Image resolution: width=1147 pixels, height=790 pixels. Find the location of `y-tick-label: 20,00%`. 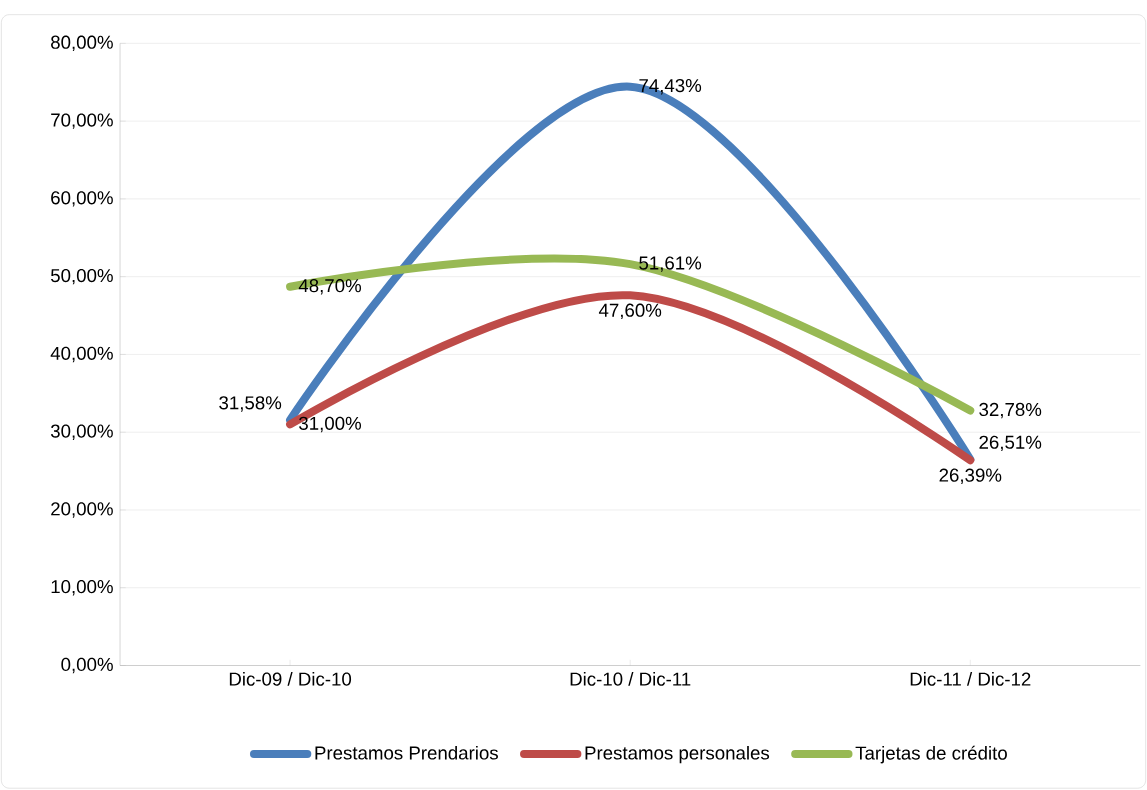

y-tick-label: 20,00% is located at coordinates (82, 510).